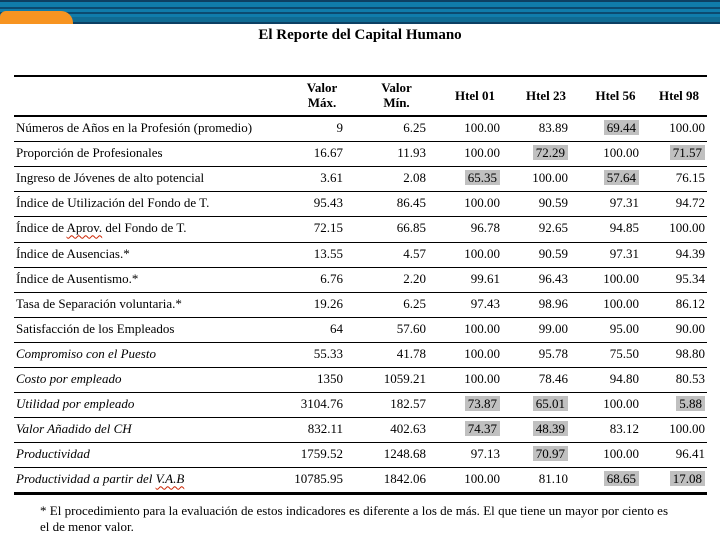 This screenshot has width=720, height=540. What do you see at coordinates (615, 96) in the screenshot?
I see `column-header: Htel 56` at bounding box center [615, 96].